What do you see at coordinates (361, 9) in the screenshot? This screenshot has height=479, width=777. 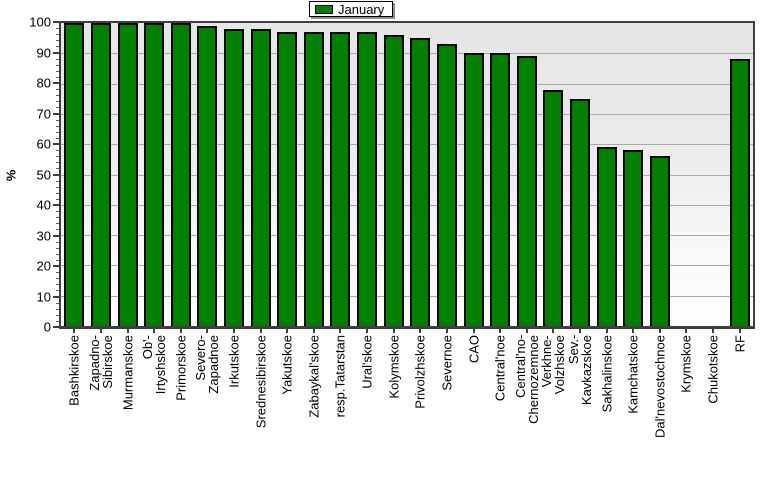 I see `legend-label: January` at bounding box center [361, 9].